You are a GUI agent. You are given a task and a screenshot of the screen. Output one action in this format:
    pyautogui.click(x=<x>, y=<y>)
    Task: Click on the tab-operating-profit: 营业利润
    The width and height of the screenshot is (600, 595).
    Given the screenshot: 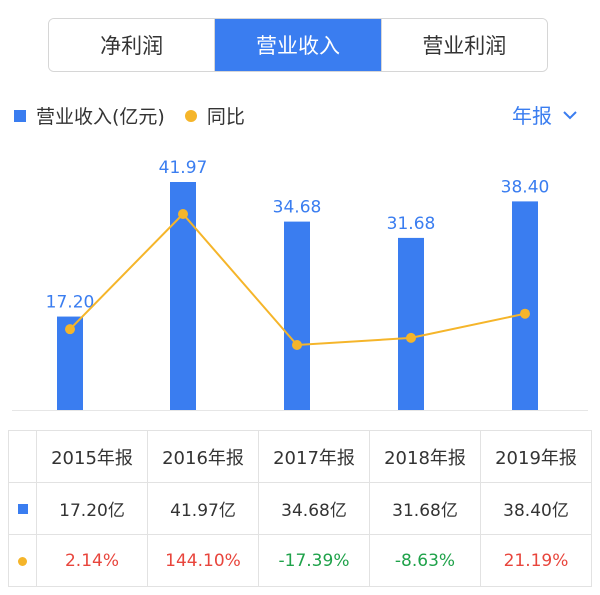 What is the action you would take?
    pyautogui.click(x=463, y=45)
    